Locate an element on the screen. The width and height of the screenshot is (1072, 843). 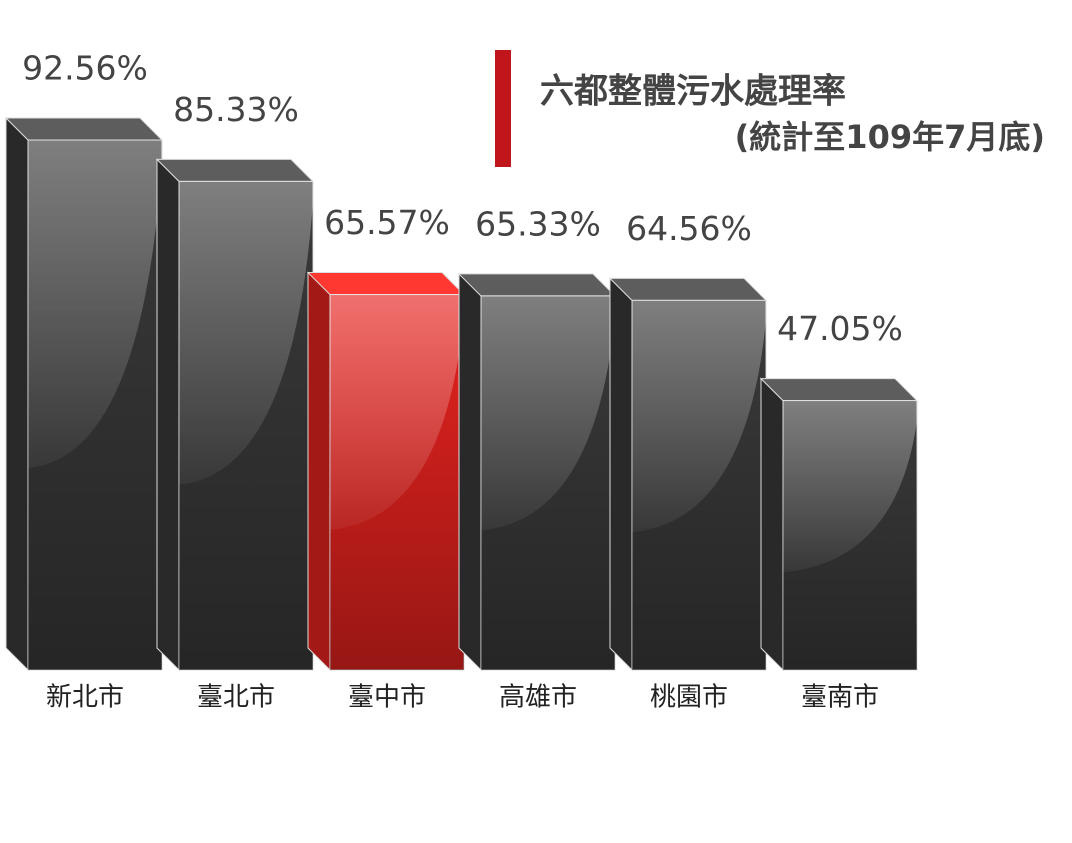
value-label: 47.05% is located at coordinates (840, 328).